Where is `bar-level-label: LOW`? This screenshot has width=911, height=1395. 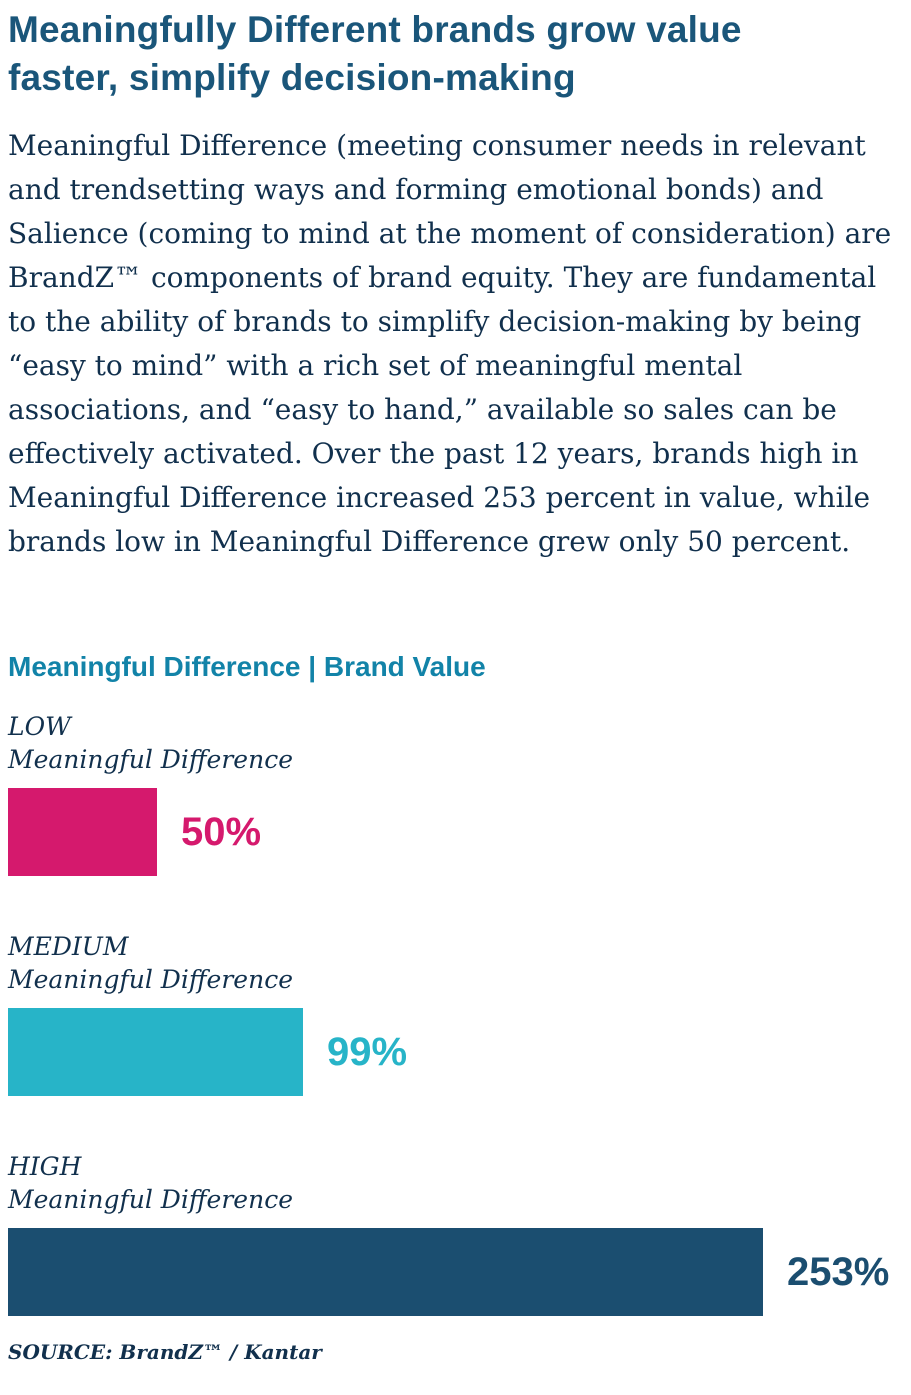
bar-level-label: LOW is located at coordinates (39, 726).